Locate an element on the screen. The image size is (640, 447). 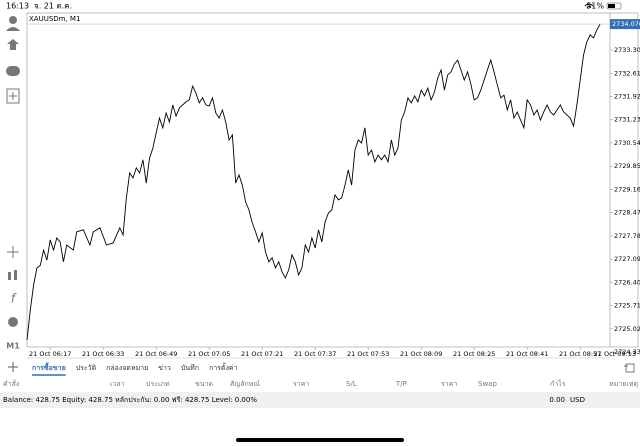
account-icon is located at coordinates (13, 20).